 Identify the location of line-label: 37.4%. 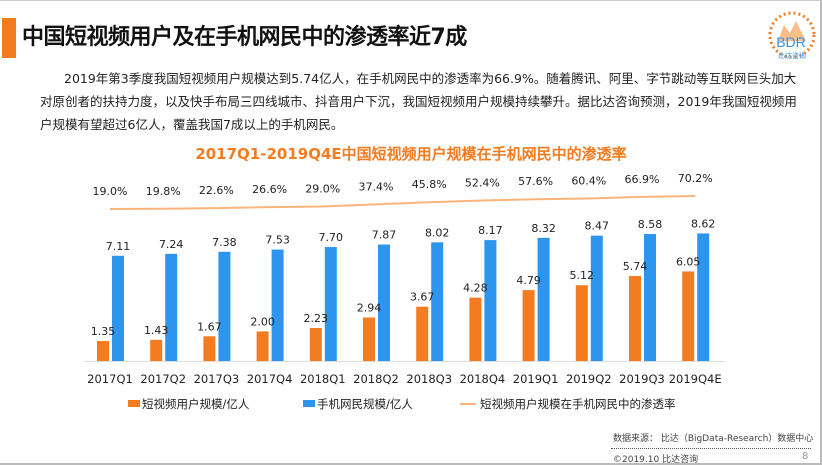
(376, 186).